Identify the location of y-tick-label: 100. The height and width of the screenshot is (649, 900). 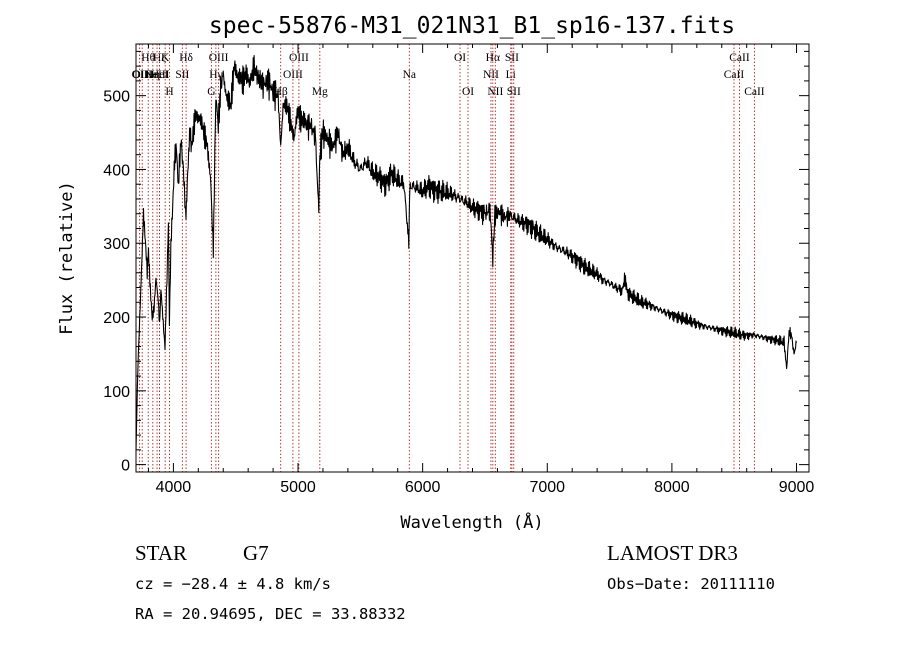
(116, 392).